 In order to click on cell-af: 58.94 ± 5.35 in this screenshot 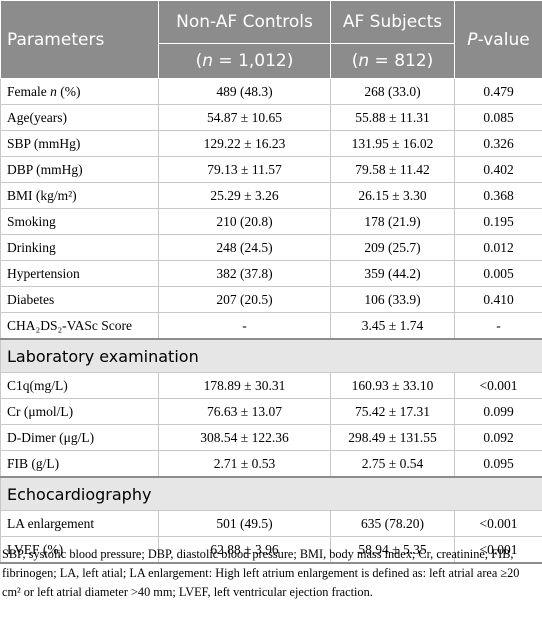, I will do `click(392, 550)`.